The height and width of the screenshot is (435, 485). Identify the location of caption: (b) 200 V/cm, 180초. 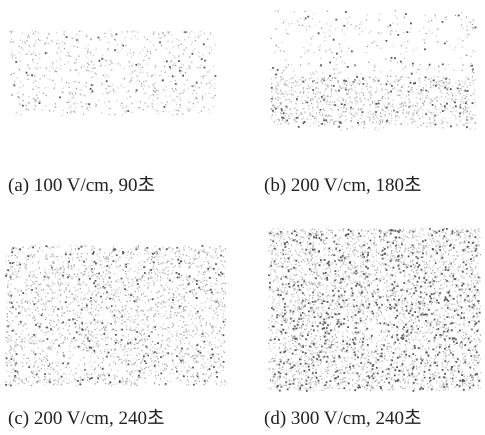
(343, 185).